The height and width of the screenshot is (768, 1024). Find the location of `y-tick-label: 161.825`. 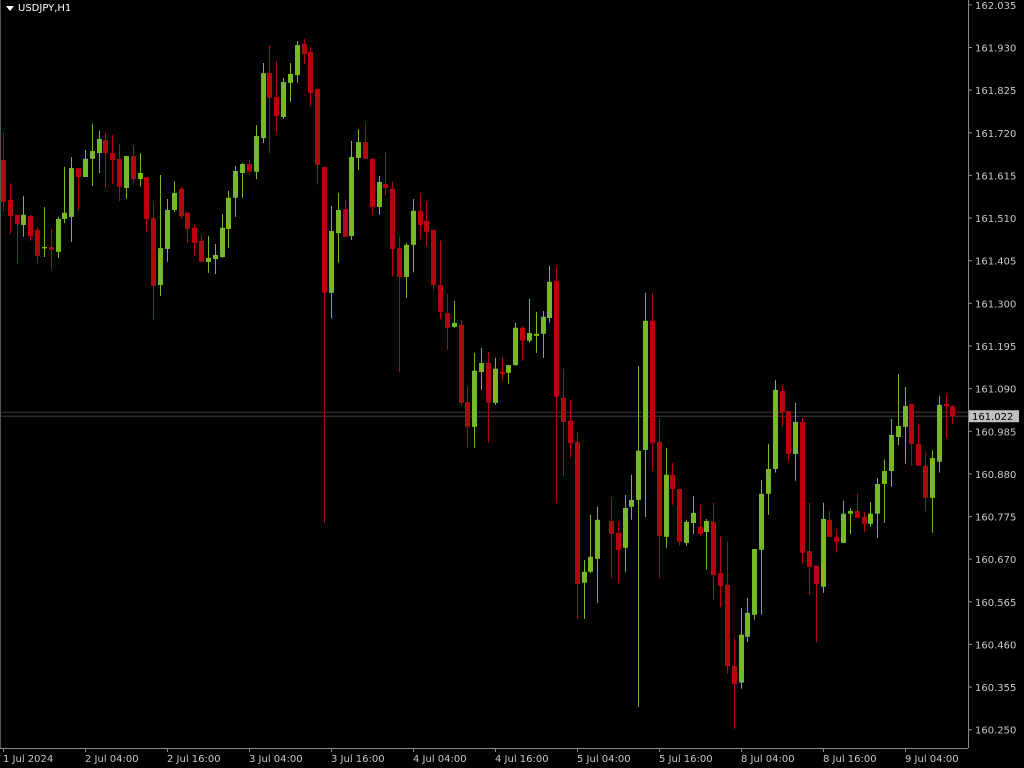

y-tick-label: 161.825 is located at coordinates (995, 91).